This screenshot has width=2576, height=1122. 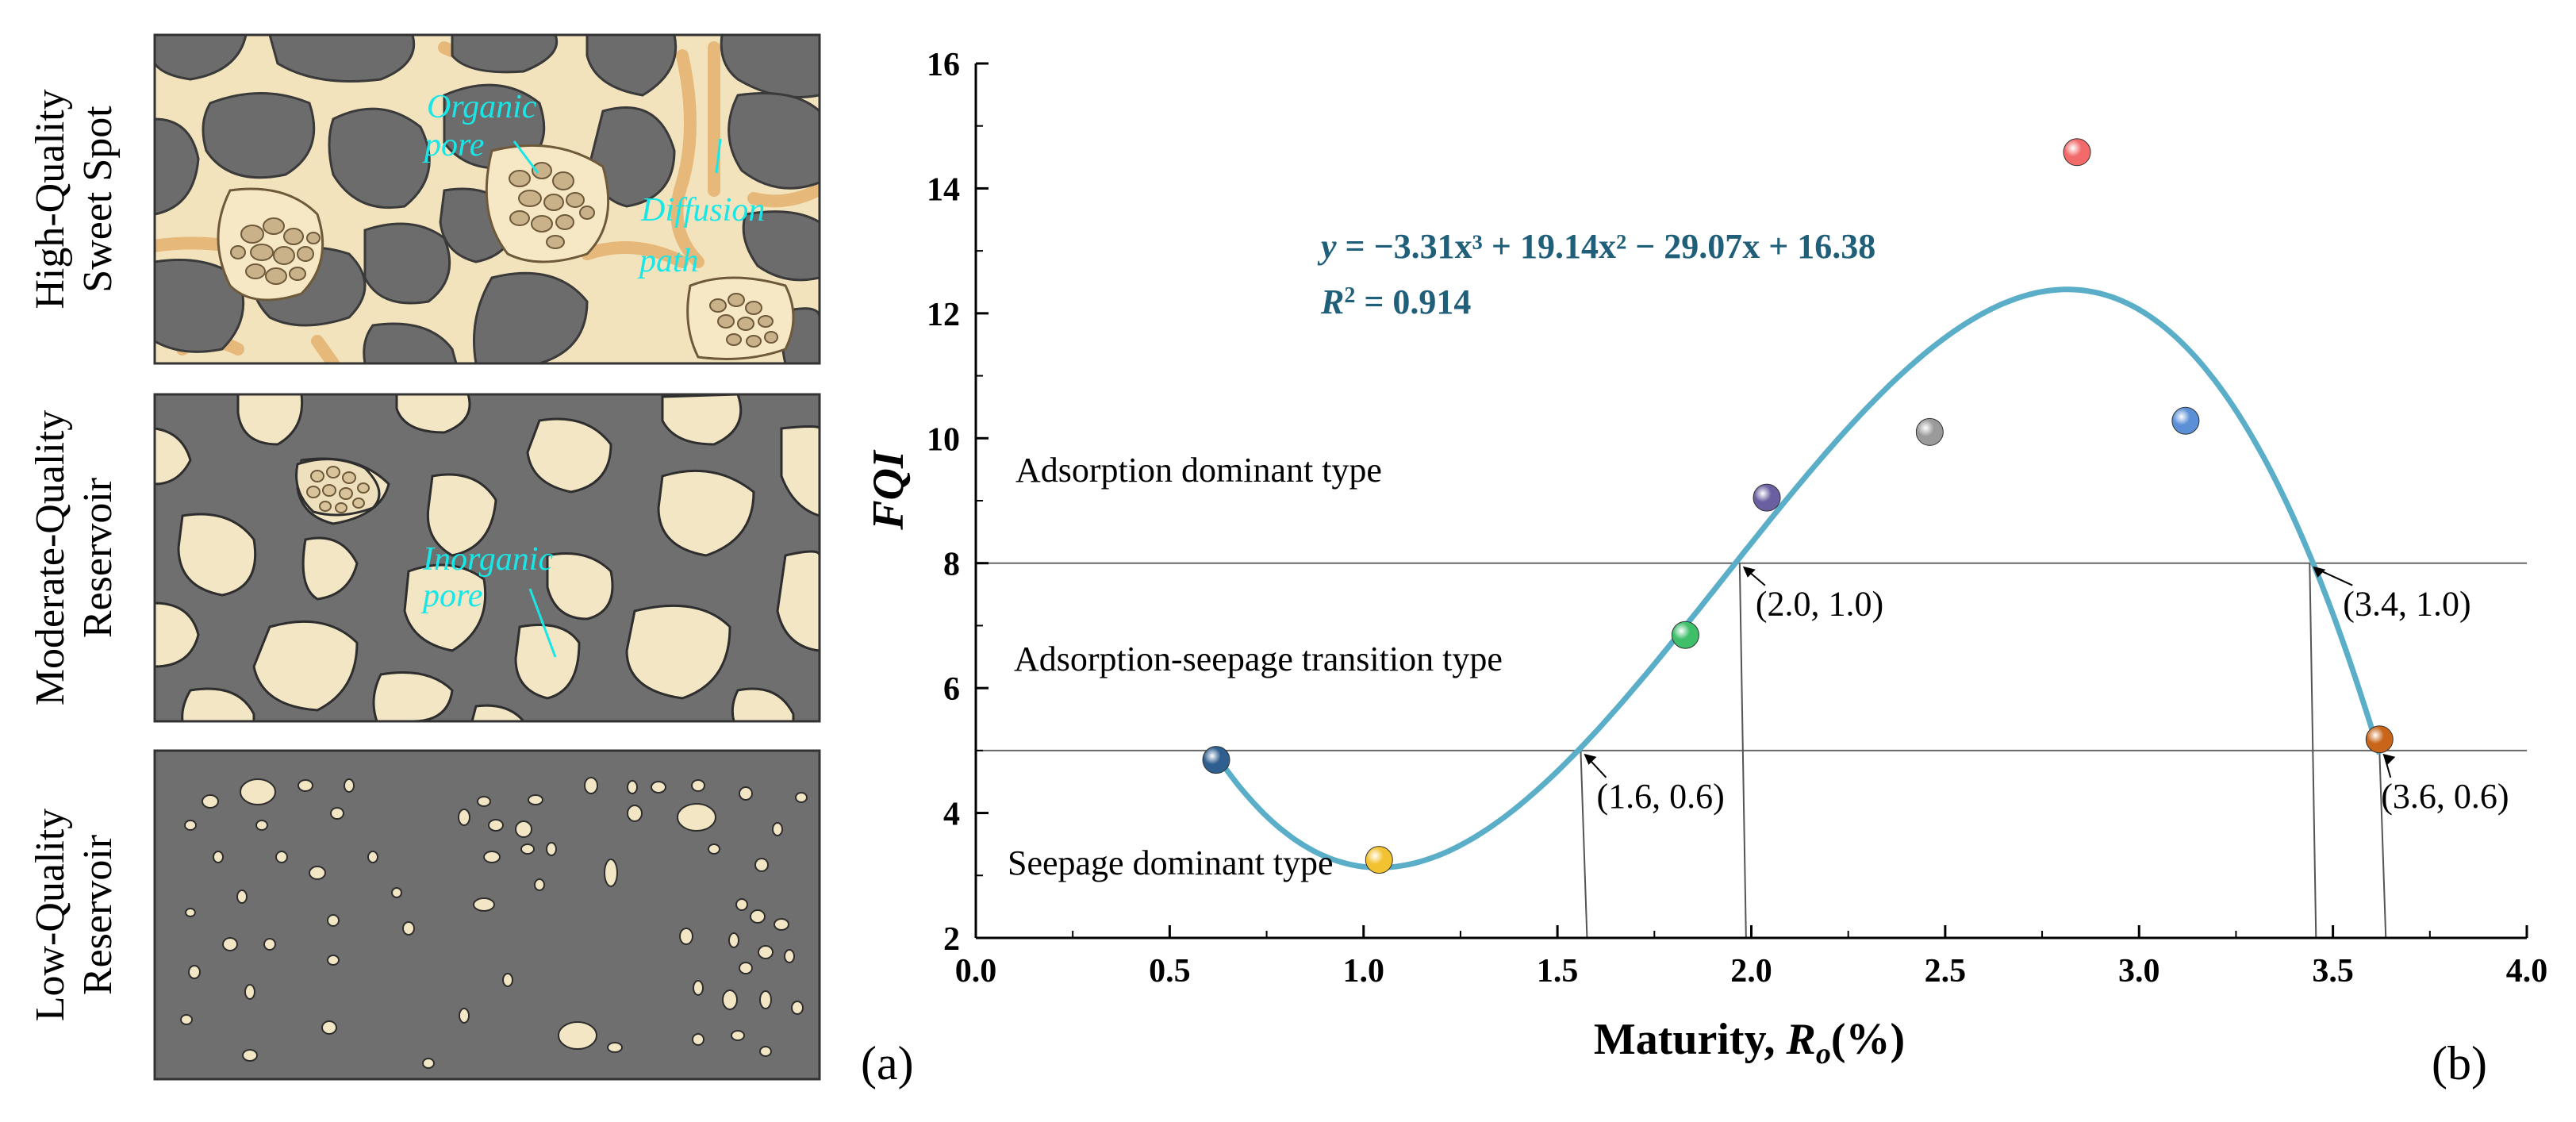 I want to click on annotation-inorganic-pore: pore, so click(x=451, y=596).